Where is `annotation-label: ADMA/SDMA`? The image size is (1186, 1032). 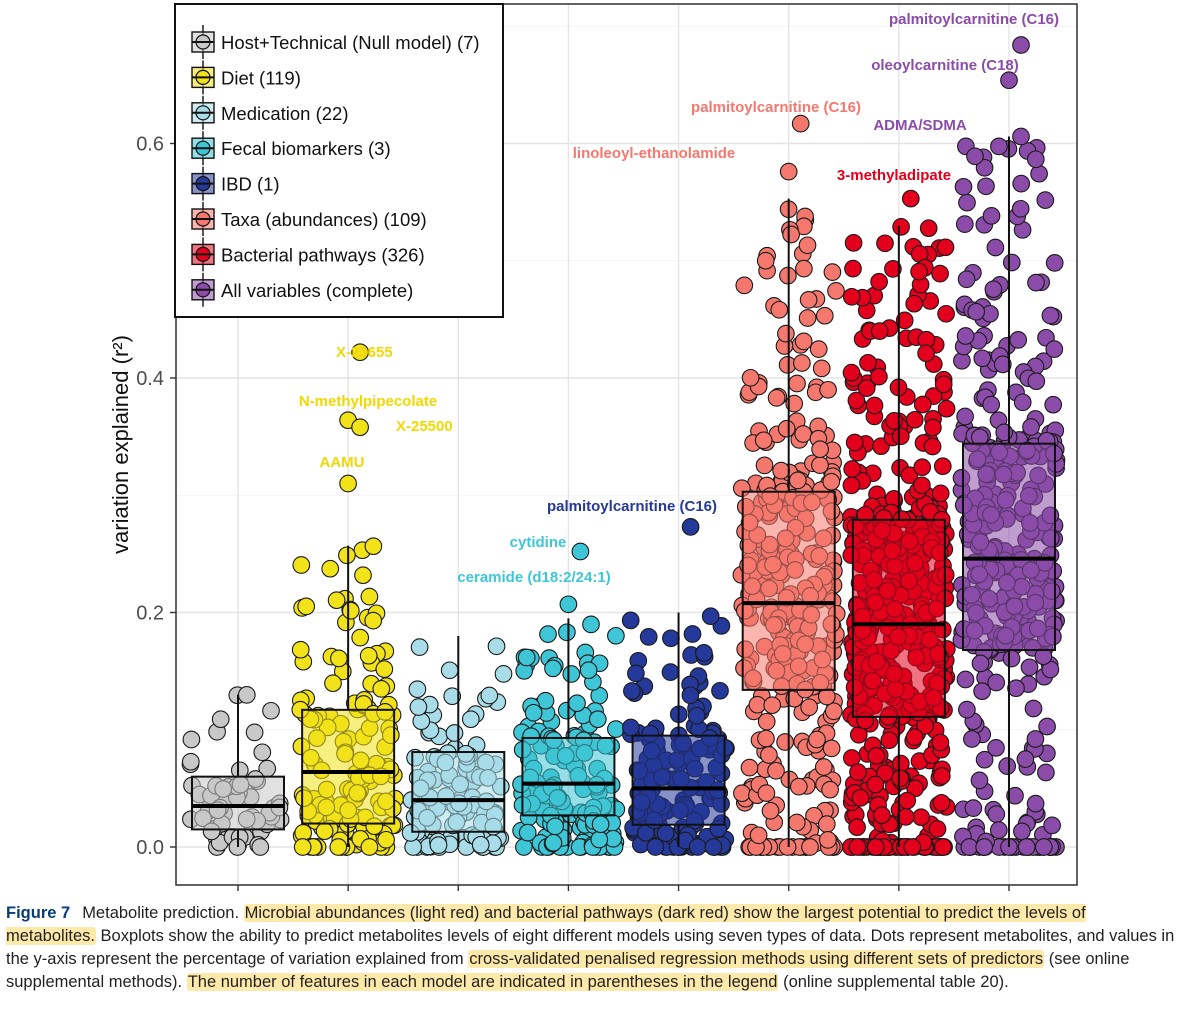
annotation-label: ADMA/SDMA is located at coordinates (919, 125).